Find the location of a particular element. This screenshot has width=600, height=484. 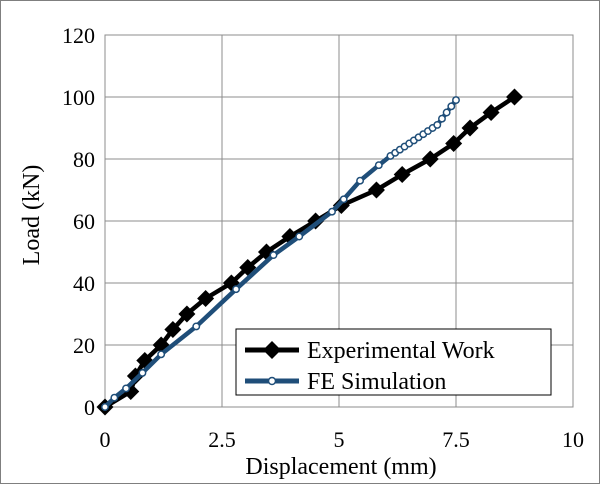

x-tick-label: 2.5 is located at coordinates (222, 439).